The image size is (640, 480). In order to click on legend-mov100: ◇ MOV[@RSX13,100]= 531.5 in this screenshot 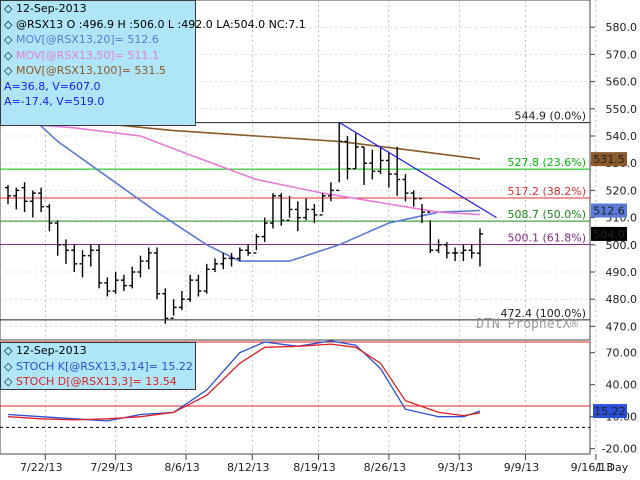, I will do `click(85, 70)`.